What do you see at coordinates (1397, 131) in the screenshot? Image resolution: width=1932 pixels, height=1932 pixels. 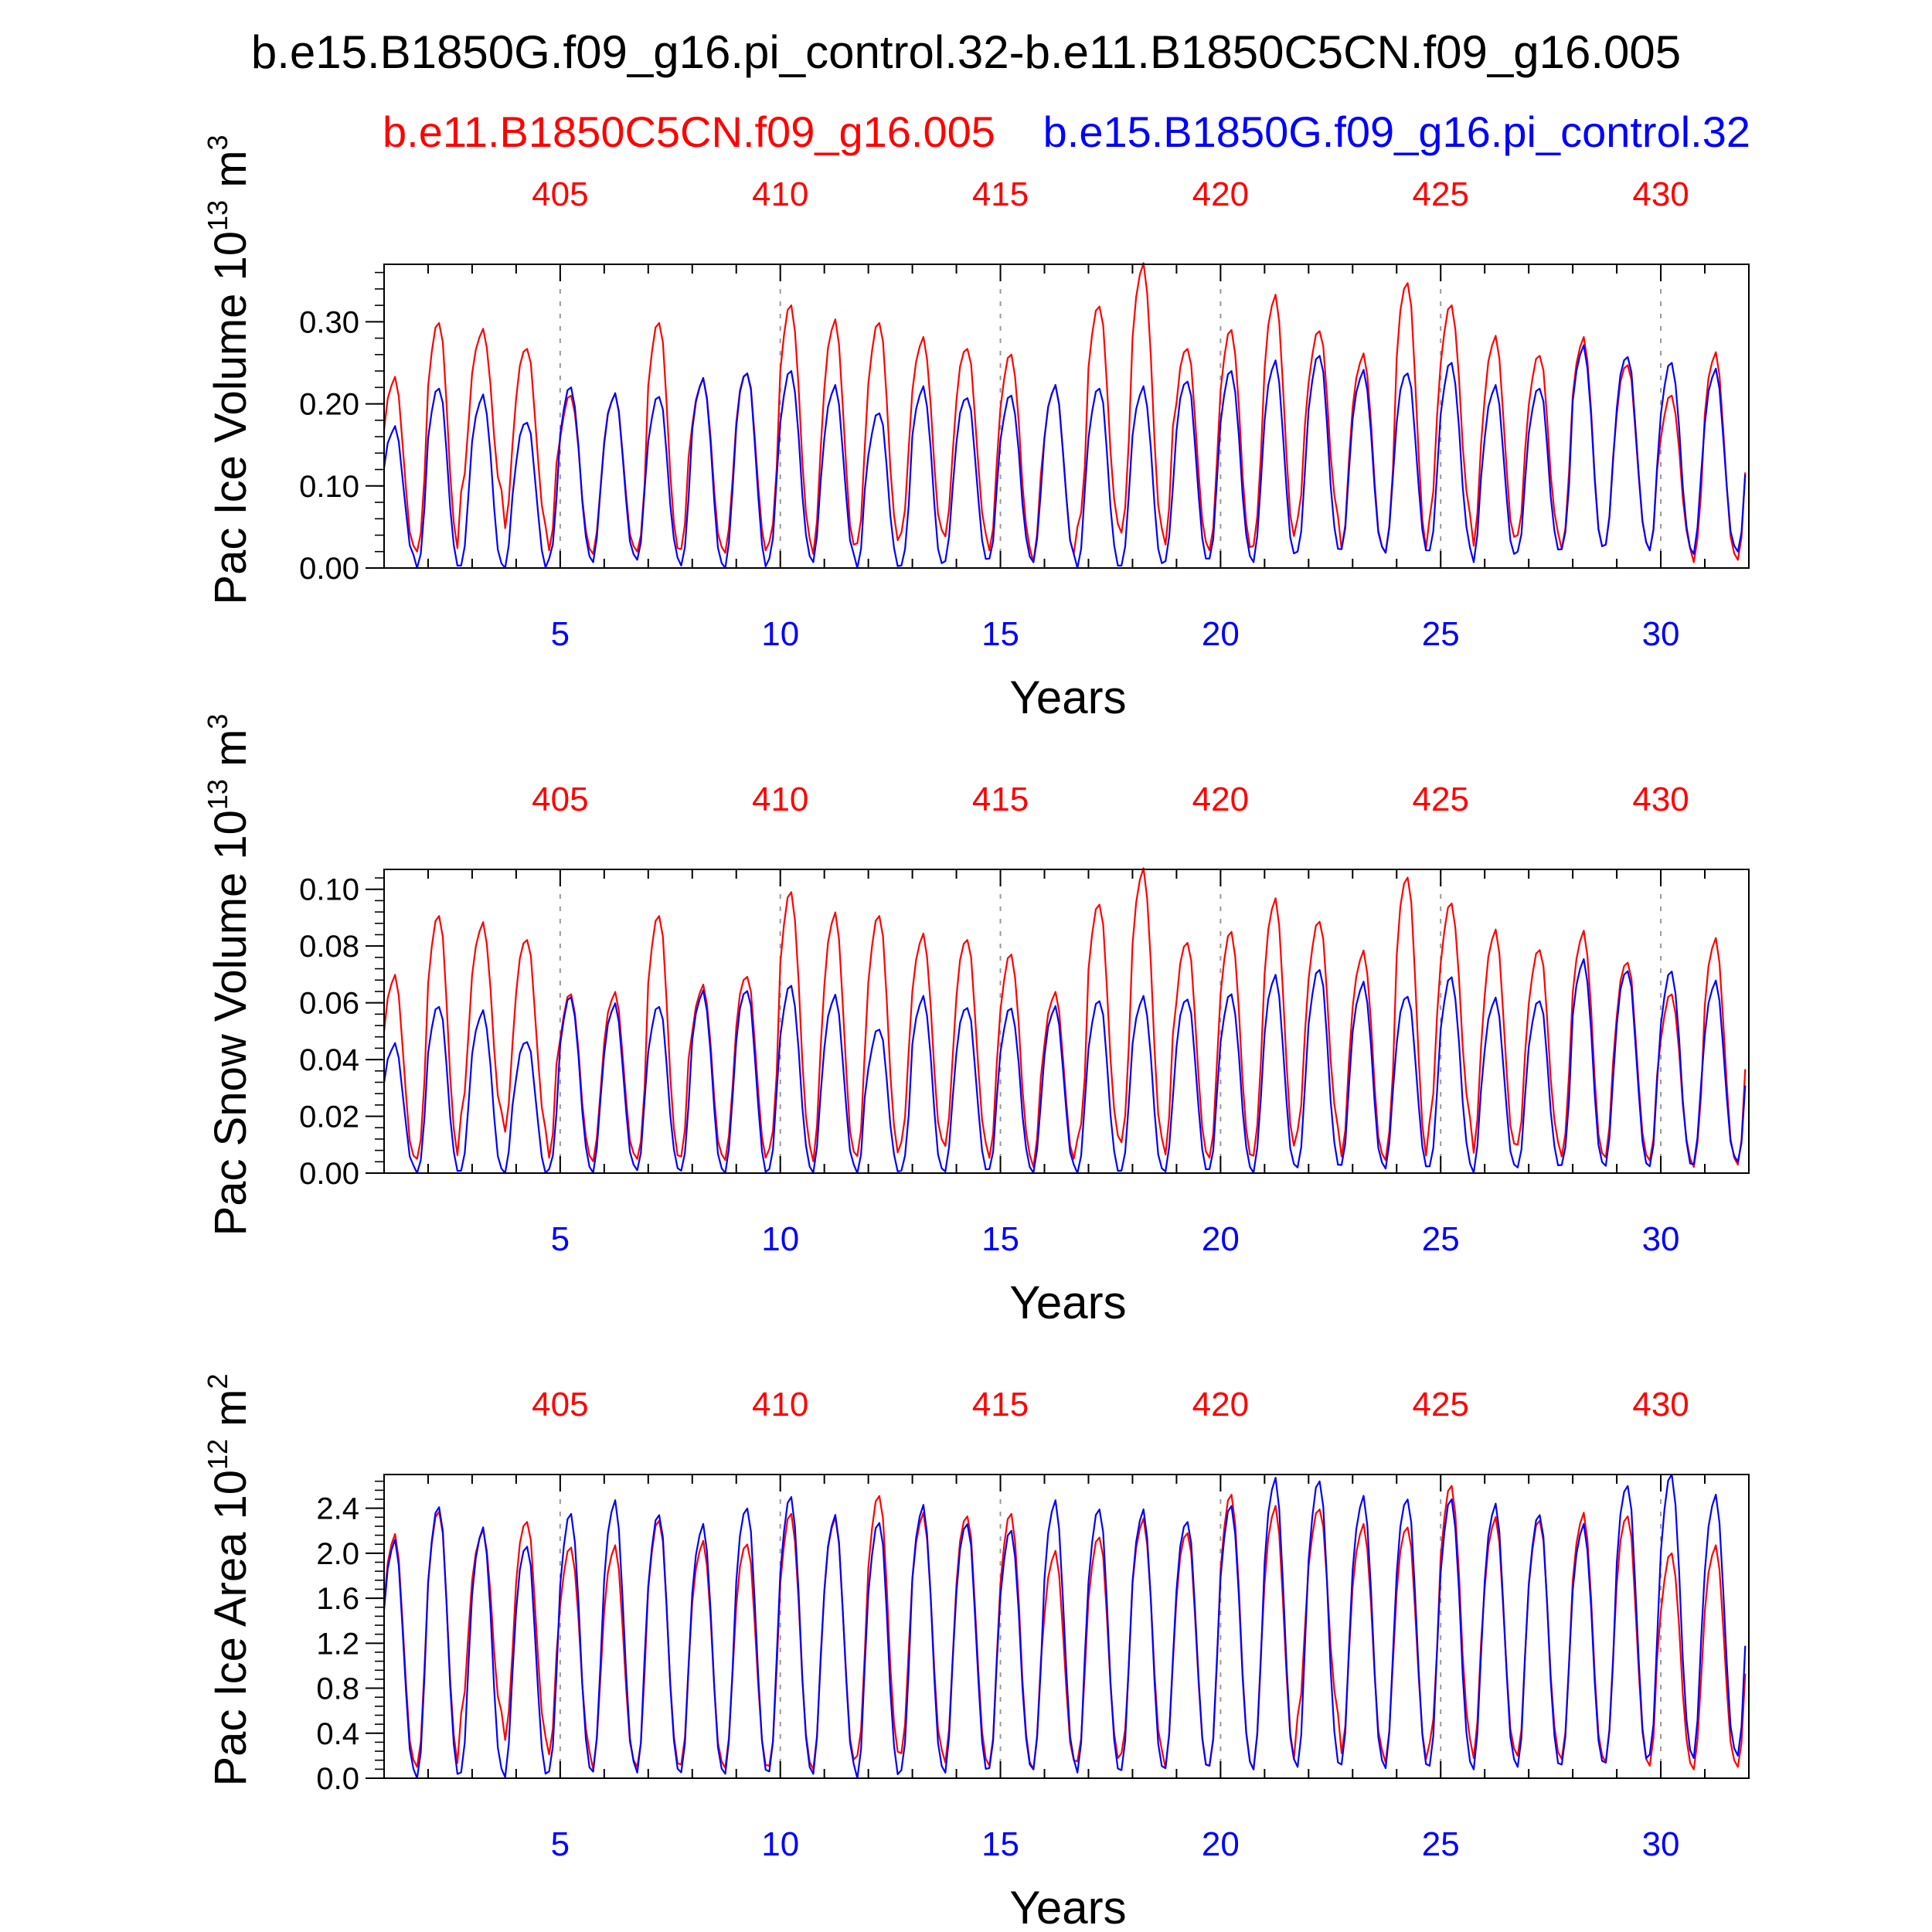 I see `legend-right-case: b.e15.B1850G.f09_g16.pi_control.32` at bounding box center [1397, 131].